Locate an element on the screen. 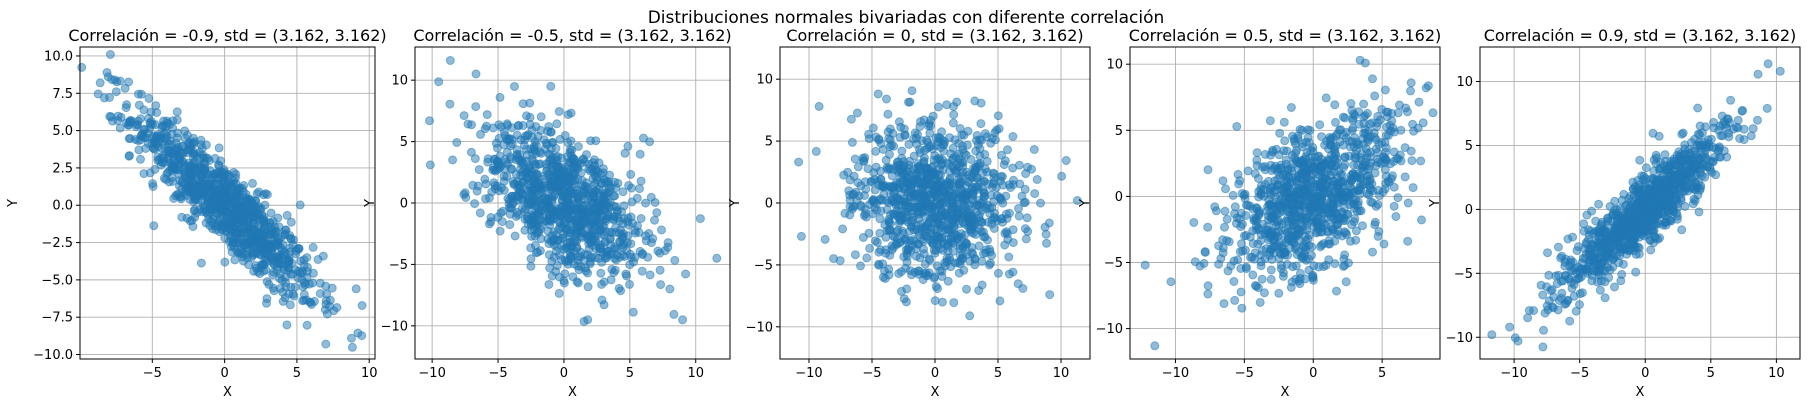 The image size is (1812, 411). x-axis-label: X is located at coordinates (572, 392).